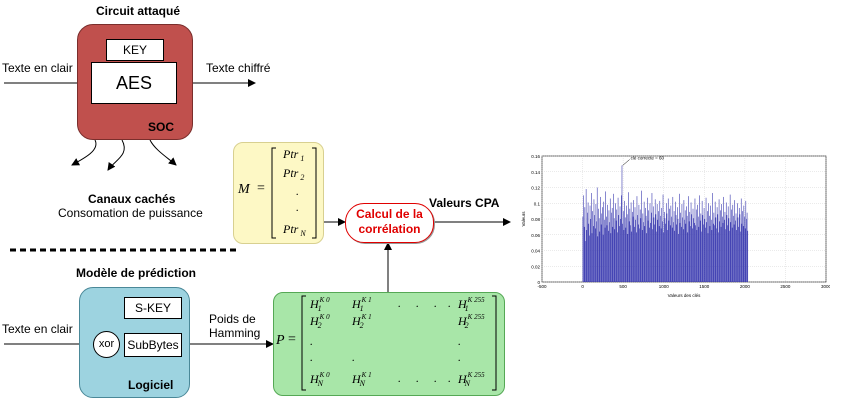 The image size is (850, 400). I want to click on x-tick-label: 2500, so click(785, 286).